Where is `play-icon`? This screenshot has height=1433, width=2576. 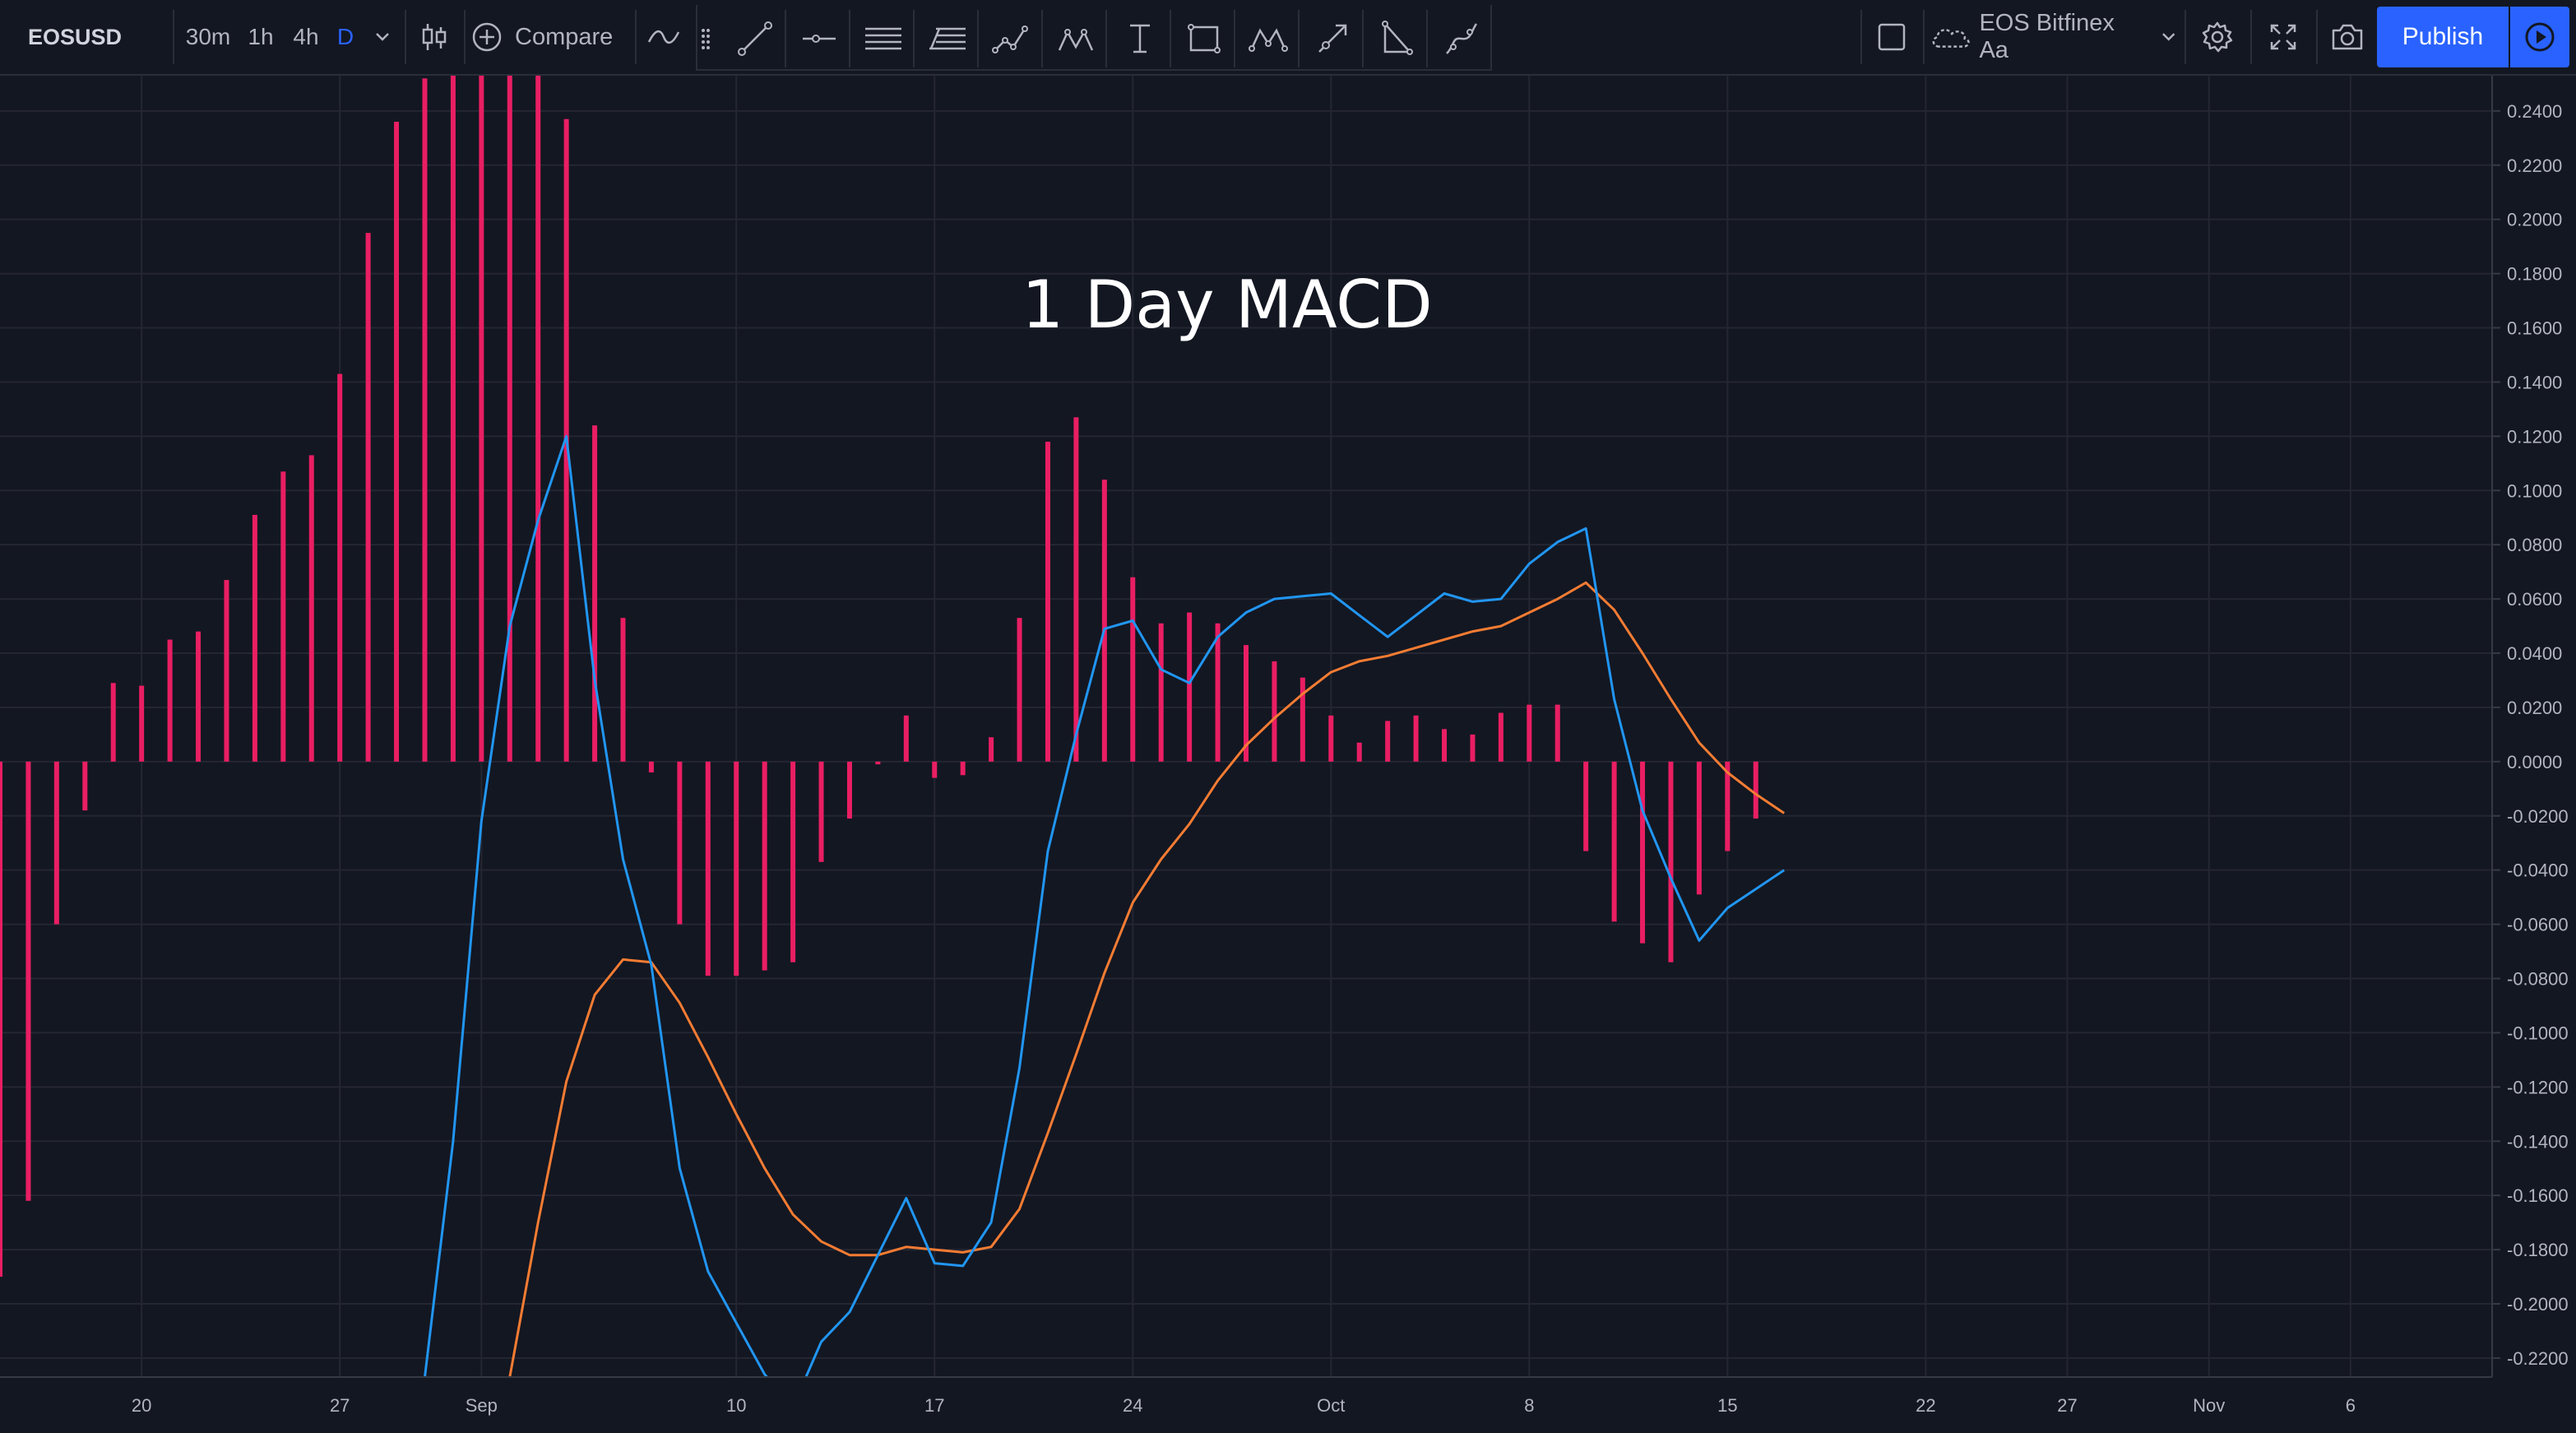 play-icon is located at coordinates (2540, 37).